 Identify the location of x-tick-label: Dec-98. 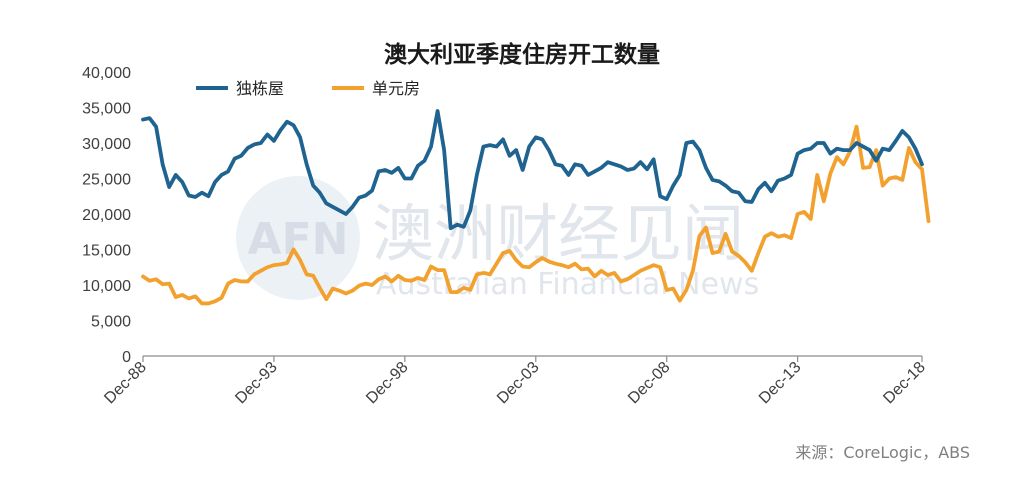
(387, 383).